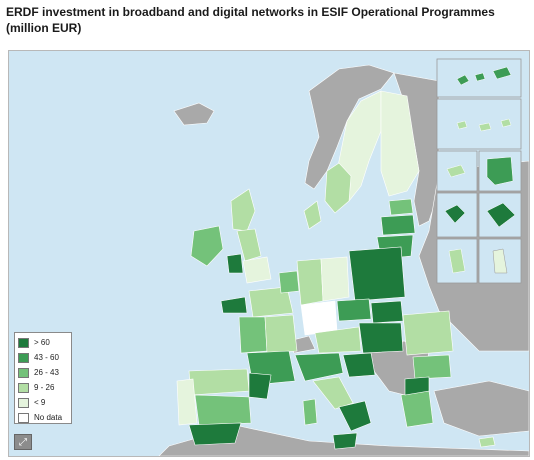 The image size is (534, 460). I want to click on map-legend: > 60 43 - 60 26 - 43 9 - 26 < 9 No data, so click(43, 378).